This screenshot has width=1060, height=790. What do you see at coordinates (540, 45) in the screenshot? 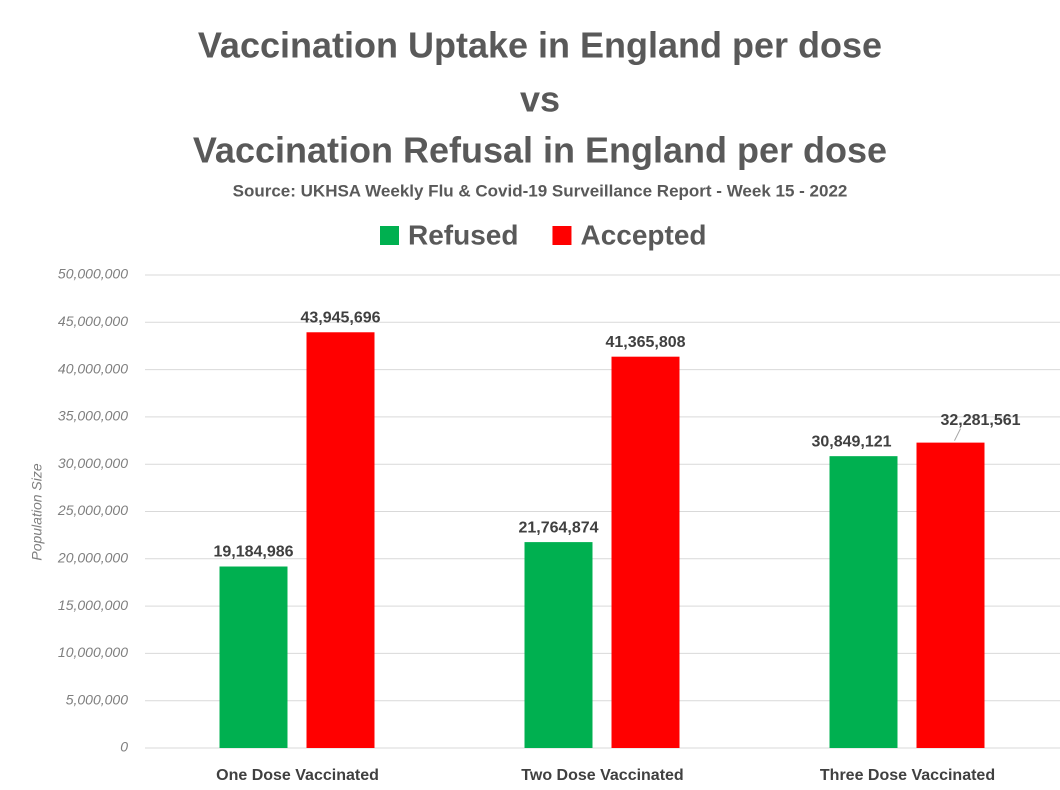
I see `chart-title: Vaccination Uptake in England per dose` at bounding box center [540, 45].